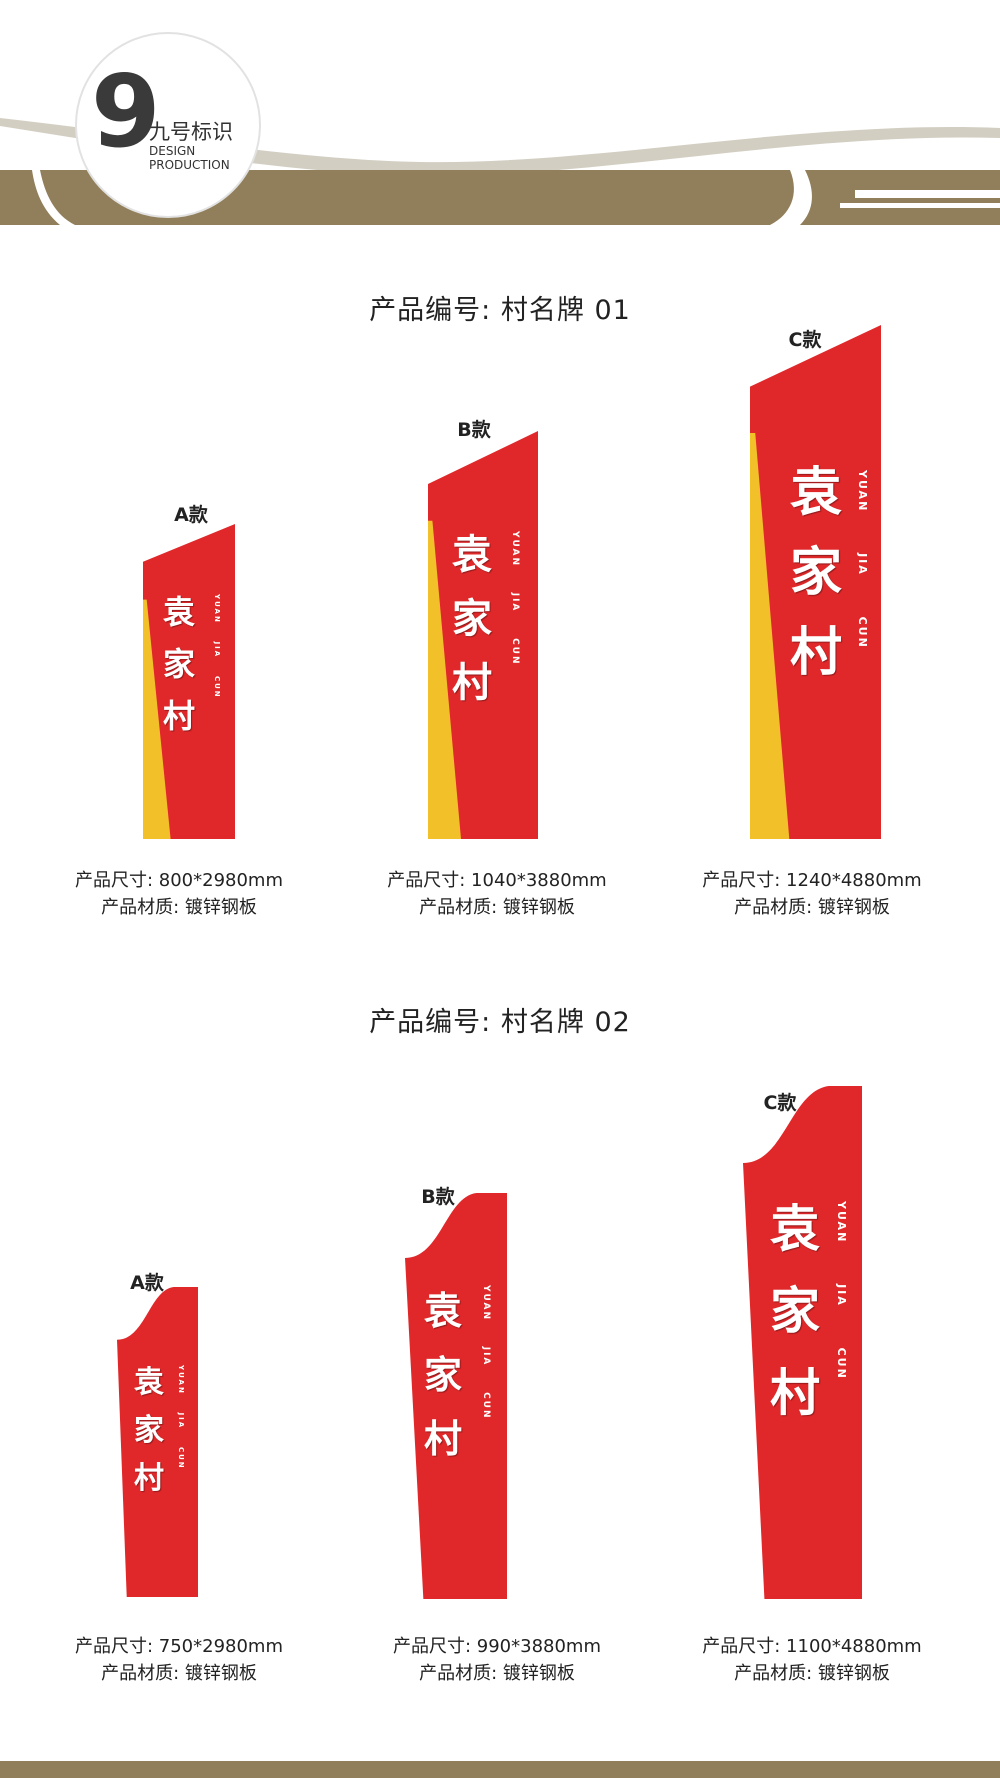 The width and height of the screenshot is (1000, 1778). Describe the element at coordinates (497, 1660) in the screenshot. I see `spec-b: 产品尺寸: 990*3880mm 产品材质: 镀锌钢板` at that location.